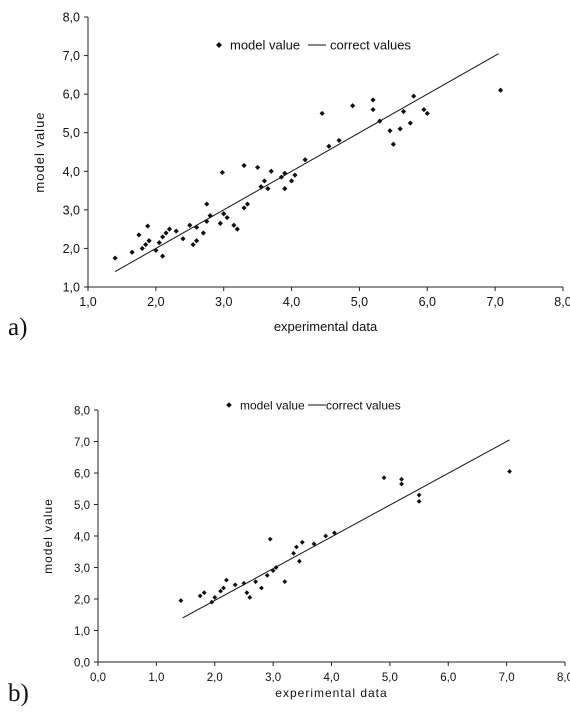  Describe the element at coordinates (98, 678) in the screenshot. I see `x-tick-label: 0,0` at that location.